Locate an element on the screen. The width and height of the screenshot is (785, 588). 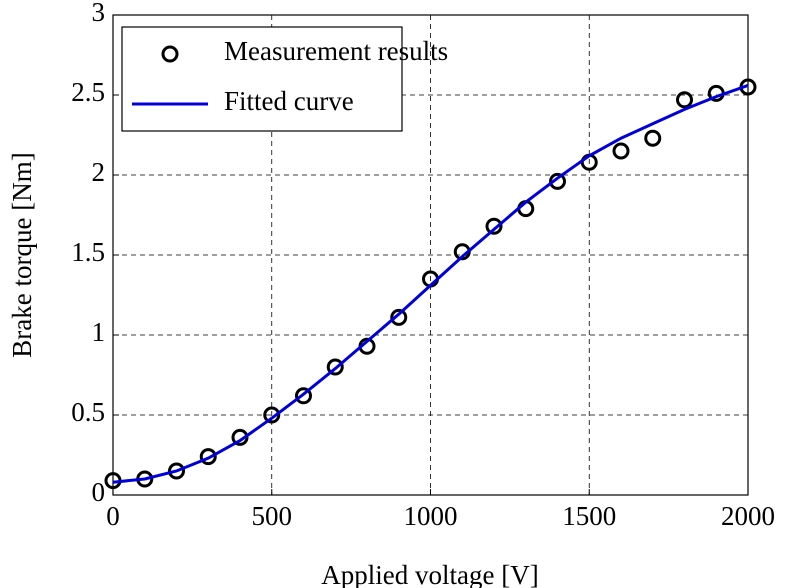
x-tick-label: 1500 is located at coordinates (589, 516).